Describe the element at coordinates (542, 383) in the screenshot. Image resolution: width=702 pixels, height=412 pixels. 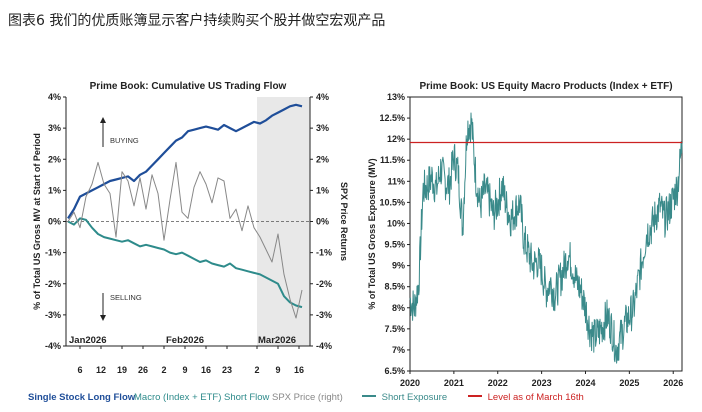
I see `right-chart-x-tick-label: 2023` at that location.